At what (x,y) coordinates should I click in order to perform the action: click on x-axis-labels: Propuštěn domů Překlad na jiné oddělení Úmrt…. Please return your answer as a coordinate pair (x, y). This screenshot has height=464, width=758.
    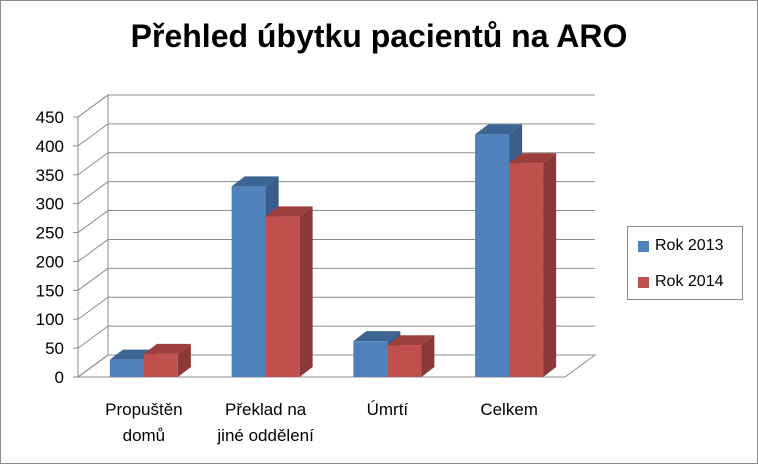
    Looking at the image, I should click on (321, 422).